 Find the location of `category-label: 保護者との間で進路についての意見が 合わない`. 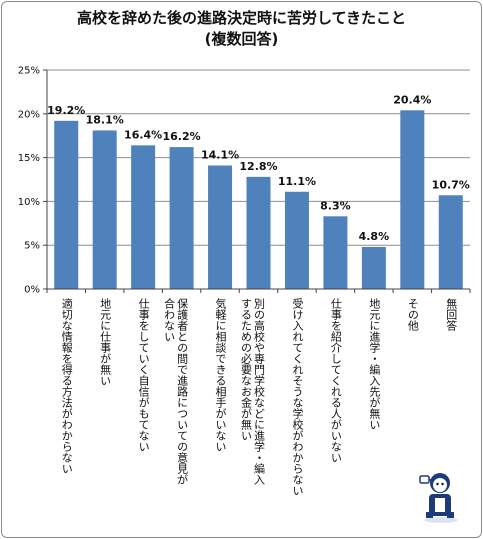

category-label: 保護者との間で進路についての意見が 合わない is located at coordinates (176, 391).